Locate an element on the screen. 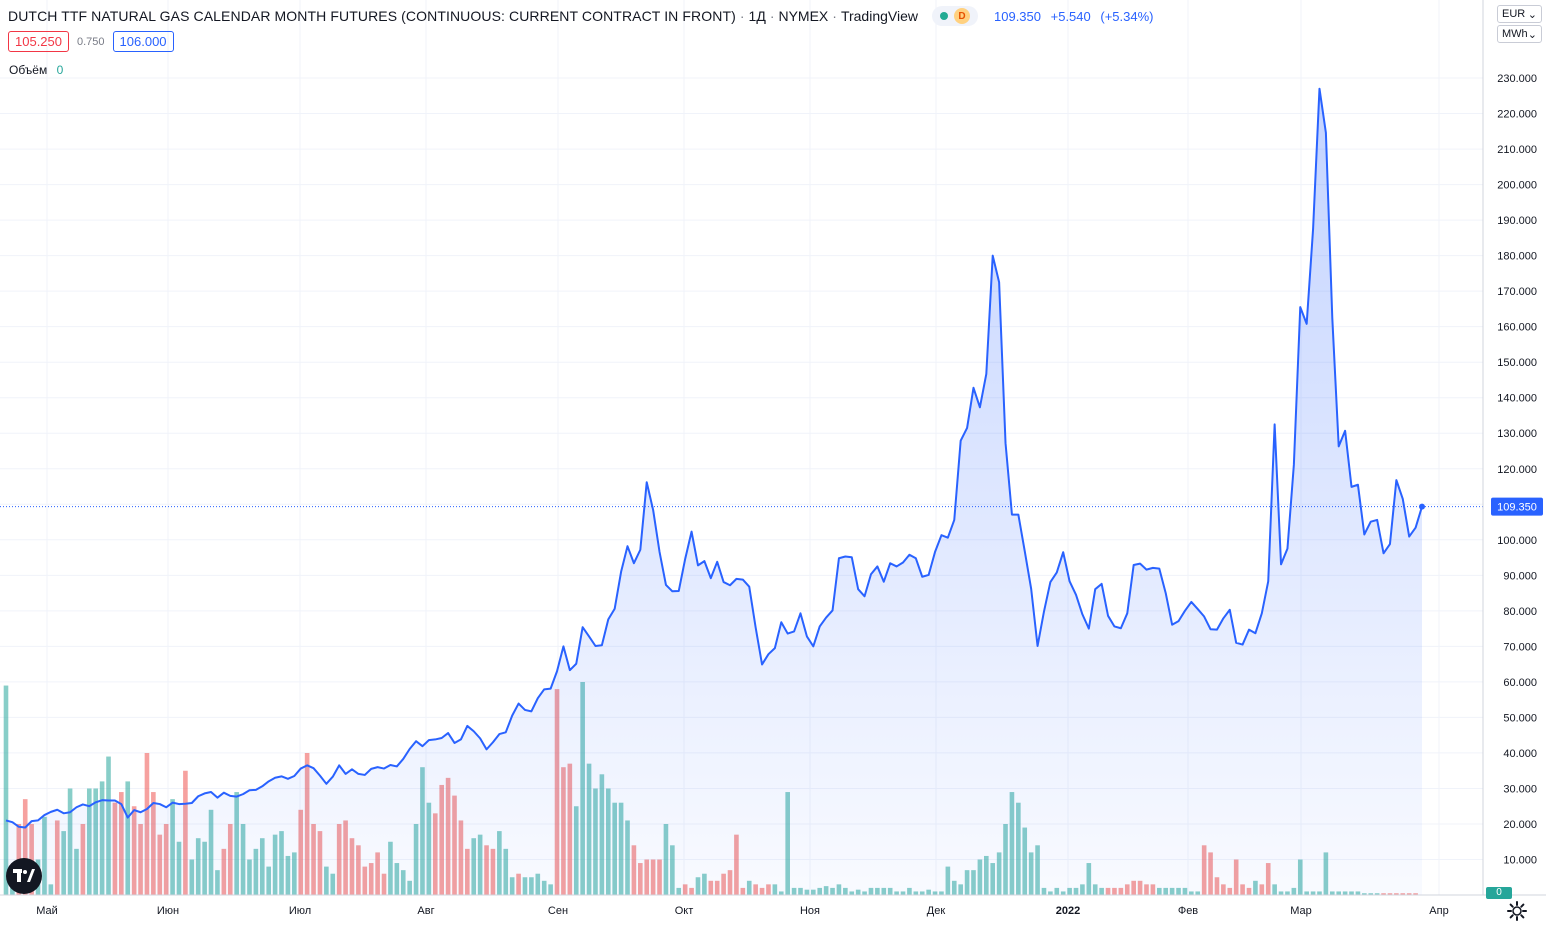 This screenshot has height=927, width=1546. time-tick-label: Июн is located at coordinates (168, 911).